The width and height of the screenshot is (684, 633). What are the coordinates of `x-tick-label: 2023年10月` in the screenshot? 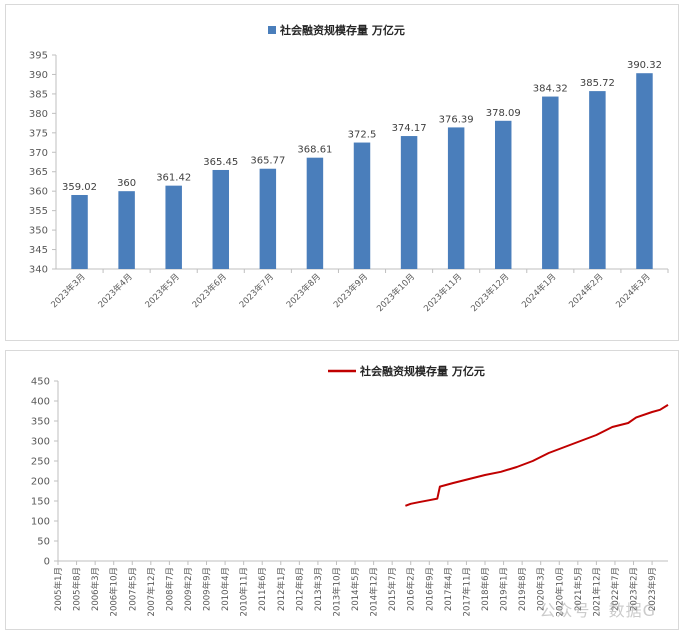 It's located at (395, 292).